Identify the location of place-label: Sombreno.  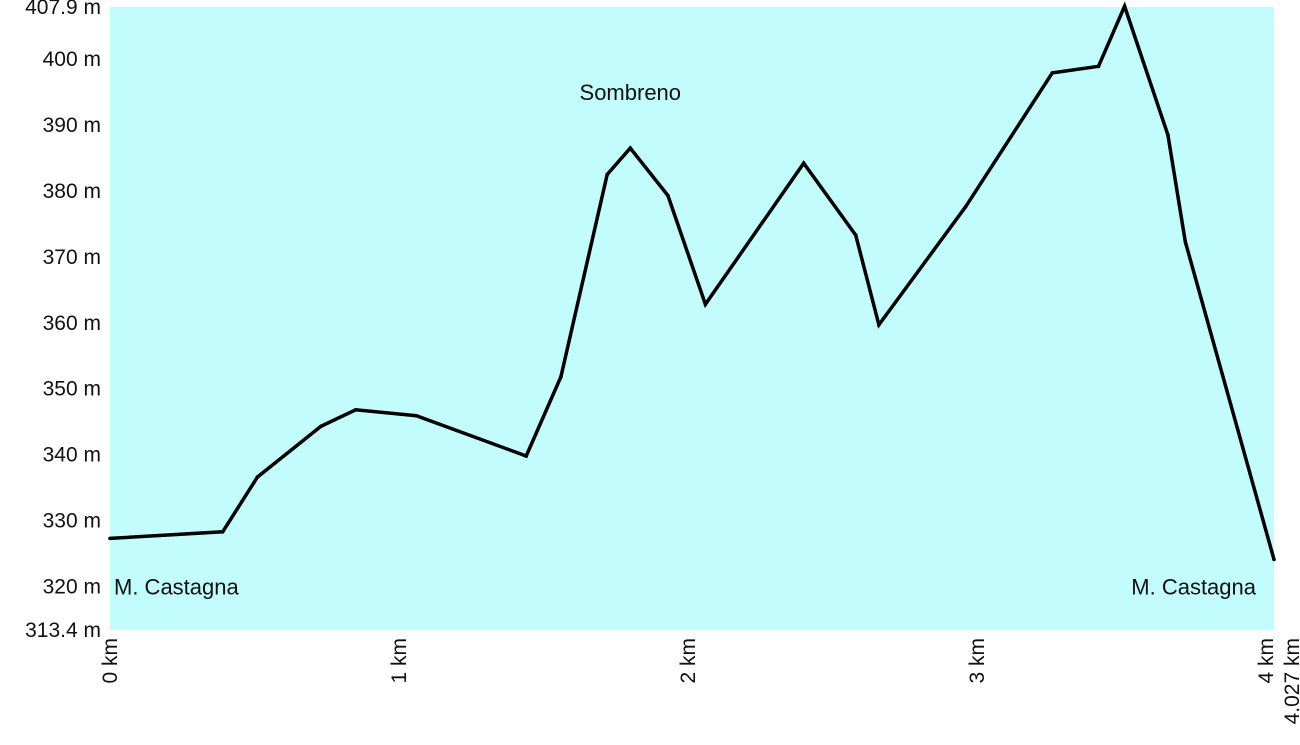
(631, 92).